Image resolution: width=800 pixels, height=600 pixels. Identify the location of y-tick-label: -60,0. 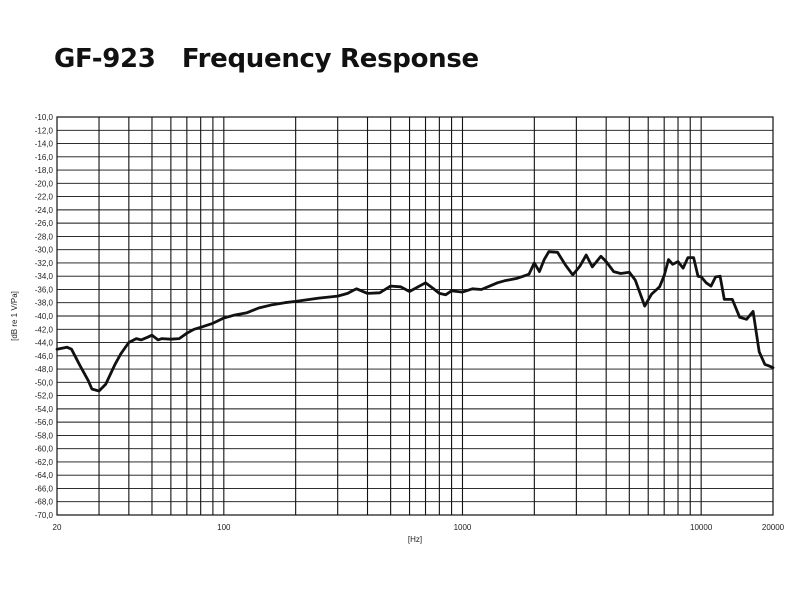
(44, 449).